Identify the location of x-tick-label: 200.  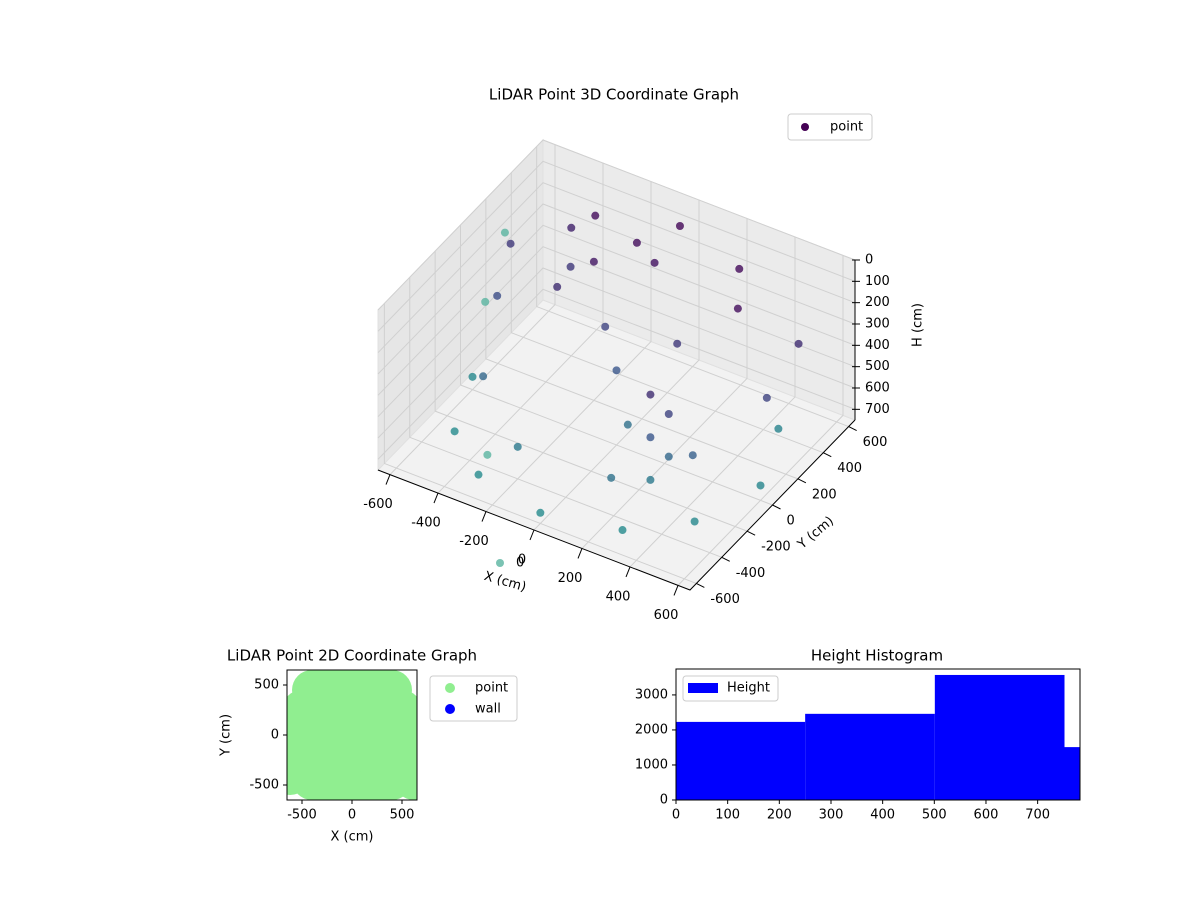
(779, 815).